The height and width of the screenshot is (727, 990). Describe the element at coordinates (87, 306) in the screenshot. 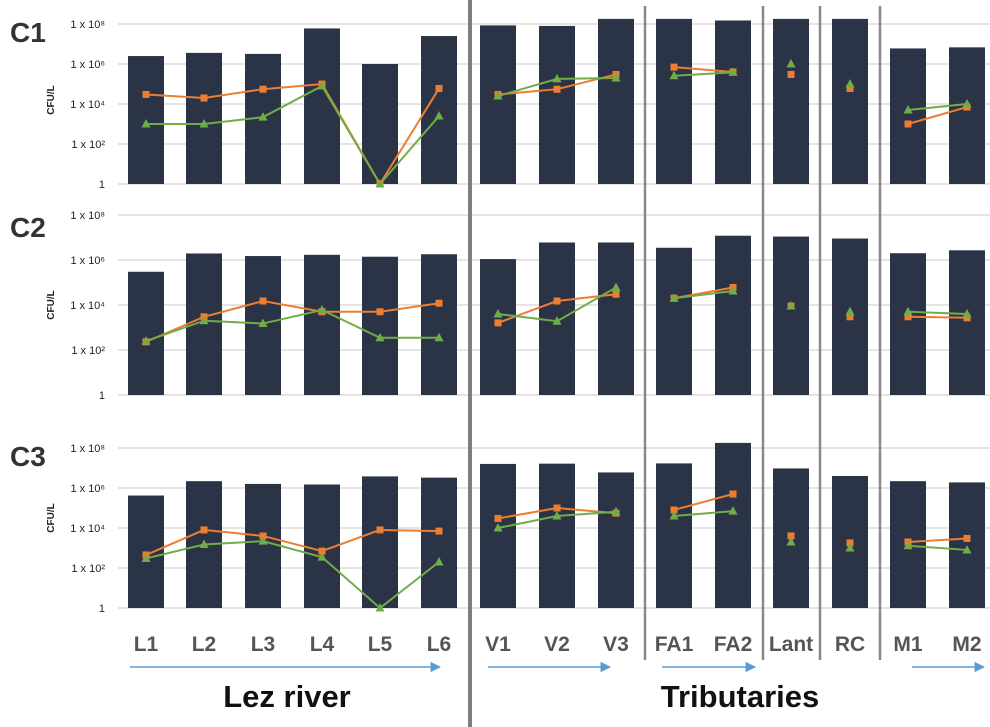

I see `y-tick-label: 1 x 10⁴` at that location.